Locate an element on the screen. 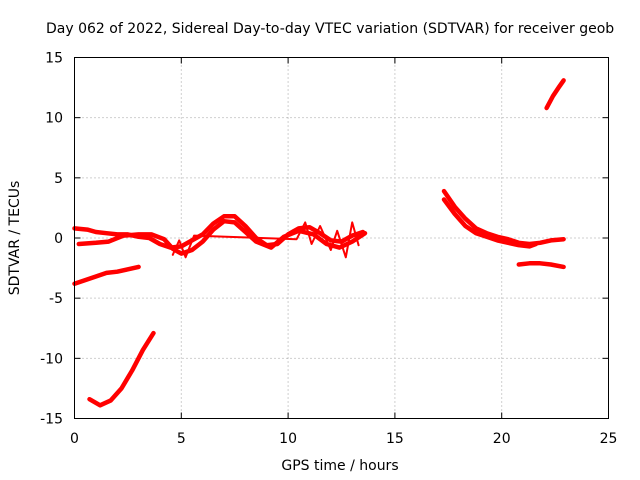 This screenshot has height=480, width=640. y-tick-label: -15 is located at coordinates (51, 420).